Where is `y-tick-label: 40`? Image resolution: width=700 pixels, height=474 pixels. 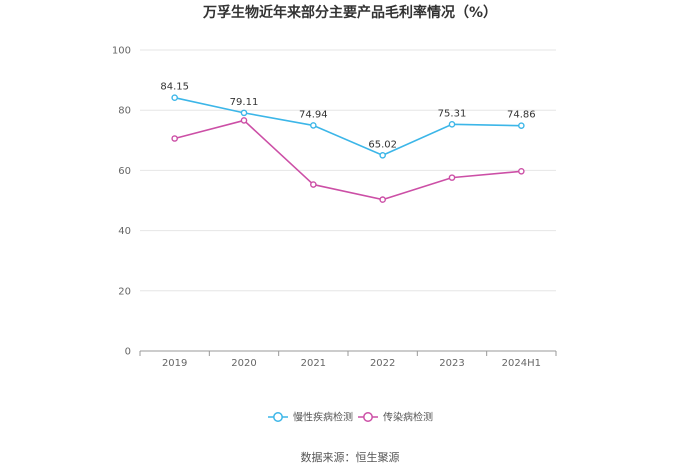
y-tick-label: 40 is located at coordinates (124, 231).